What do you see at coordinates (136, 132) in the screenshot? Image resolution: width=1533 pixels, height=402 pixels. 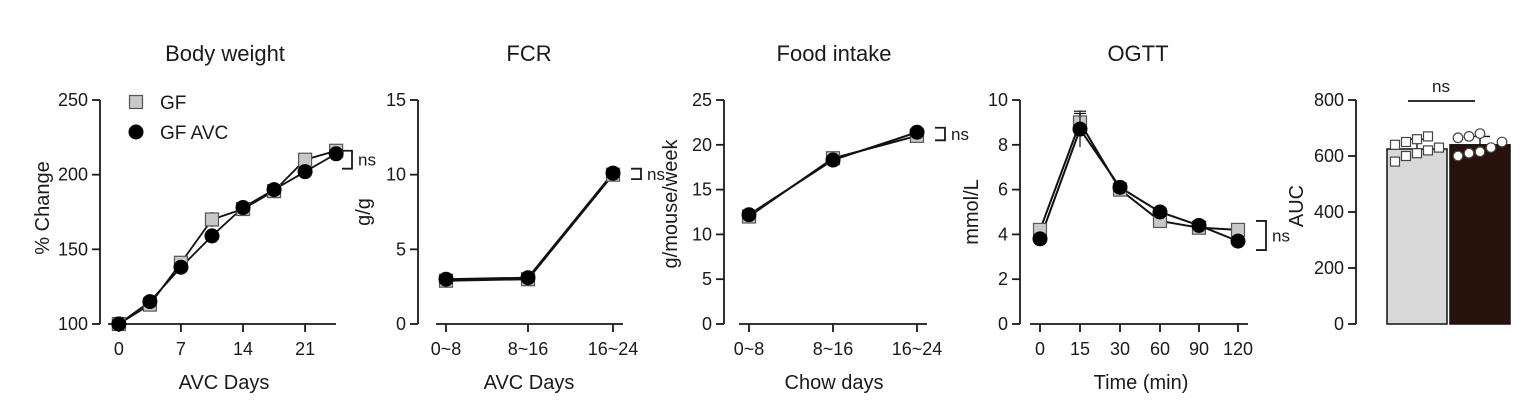 I see `legend-marker-gf-avc` at bounding box center [136, 132].